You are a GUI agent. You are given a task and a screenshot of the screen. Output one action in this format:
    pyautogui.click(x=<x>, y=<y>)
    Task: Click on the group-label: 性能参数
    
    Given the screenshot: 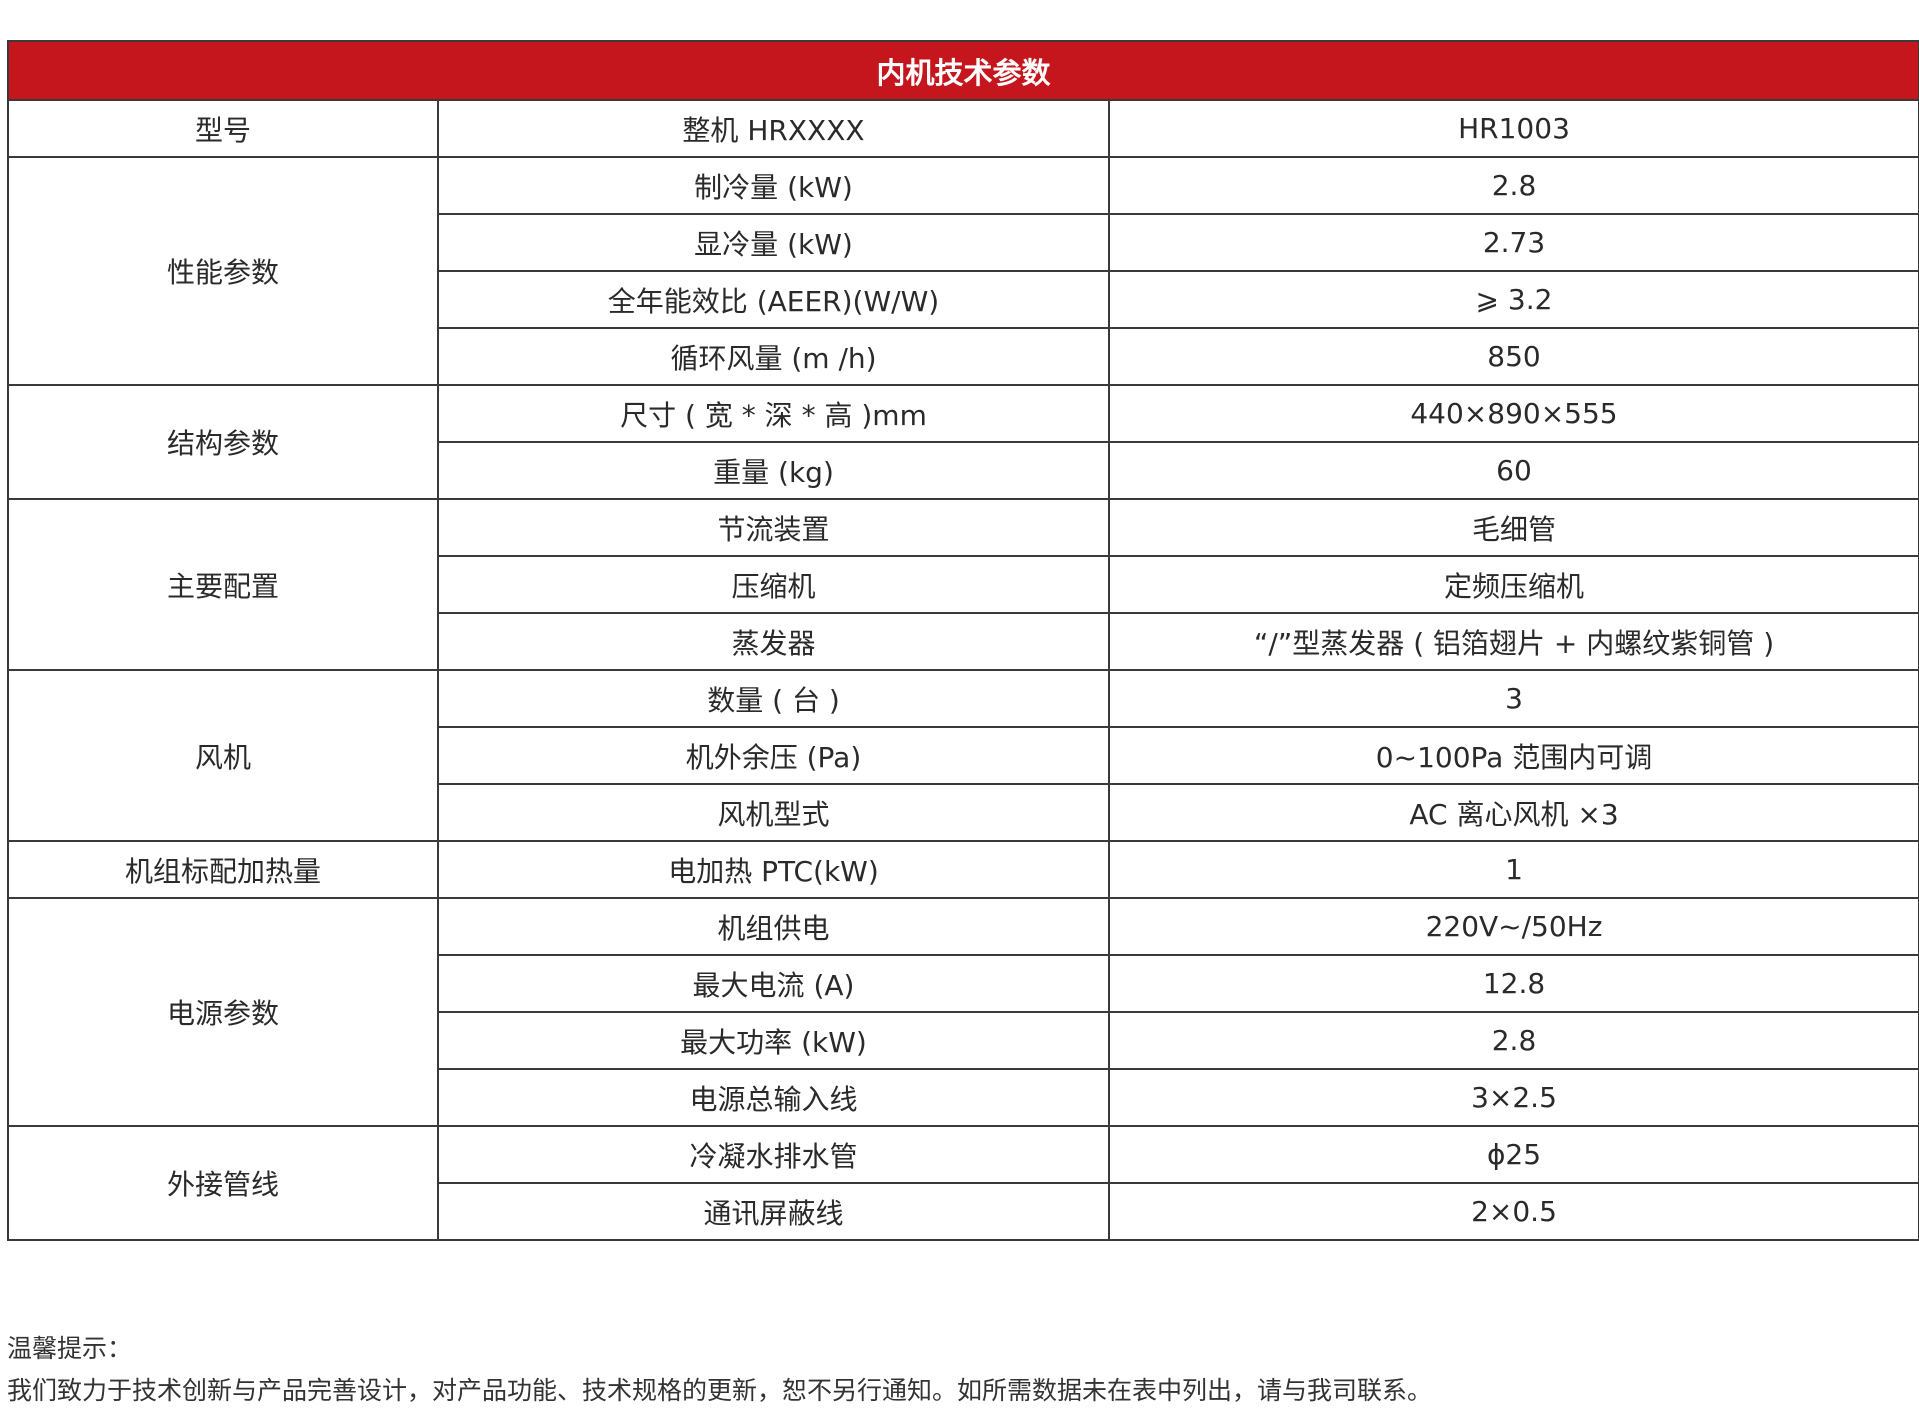 What is the action you would take?
    pyautogui.click(x=223, y=271)
    